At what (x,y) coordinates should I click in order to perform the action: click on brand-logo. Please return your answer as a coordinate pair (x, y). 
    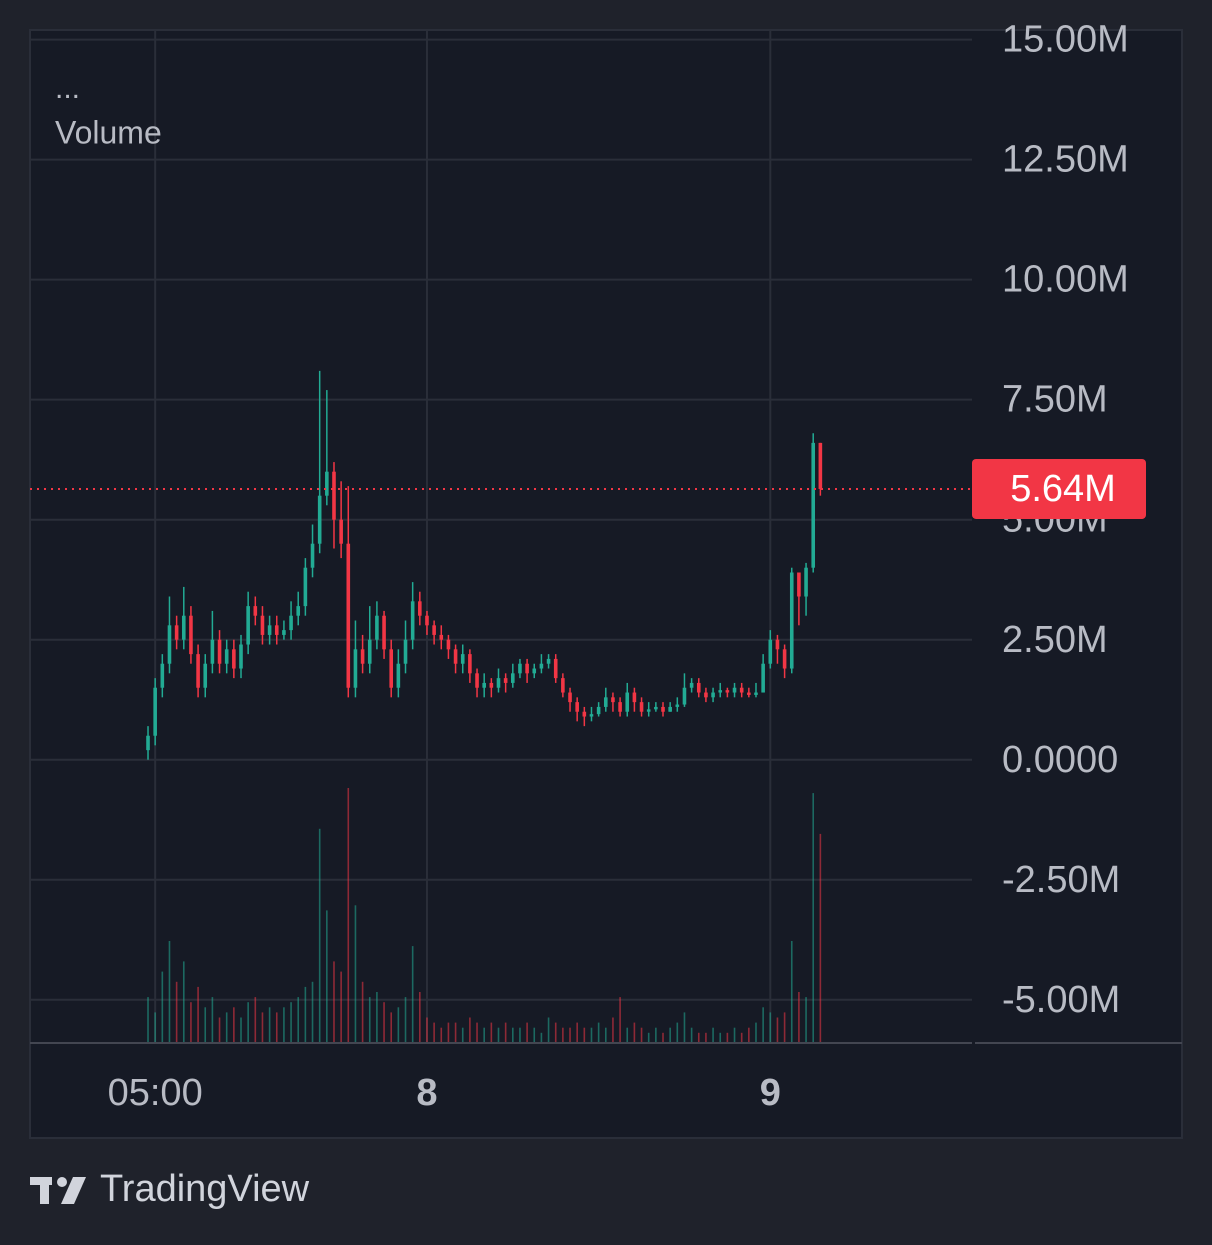
    Looking at the image, I should click on (58, 1190).